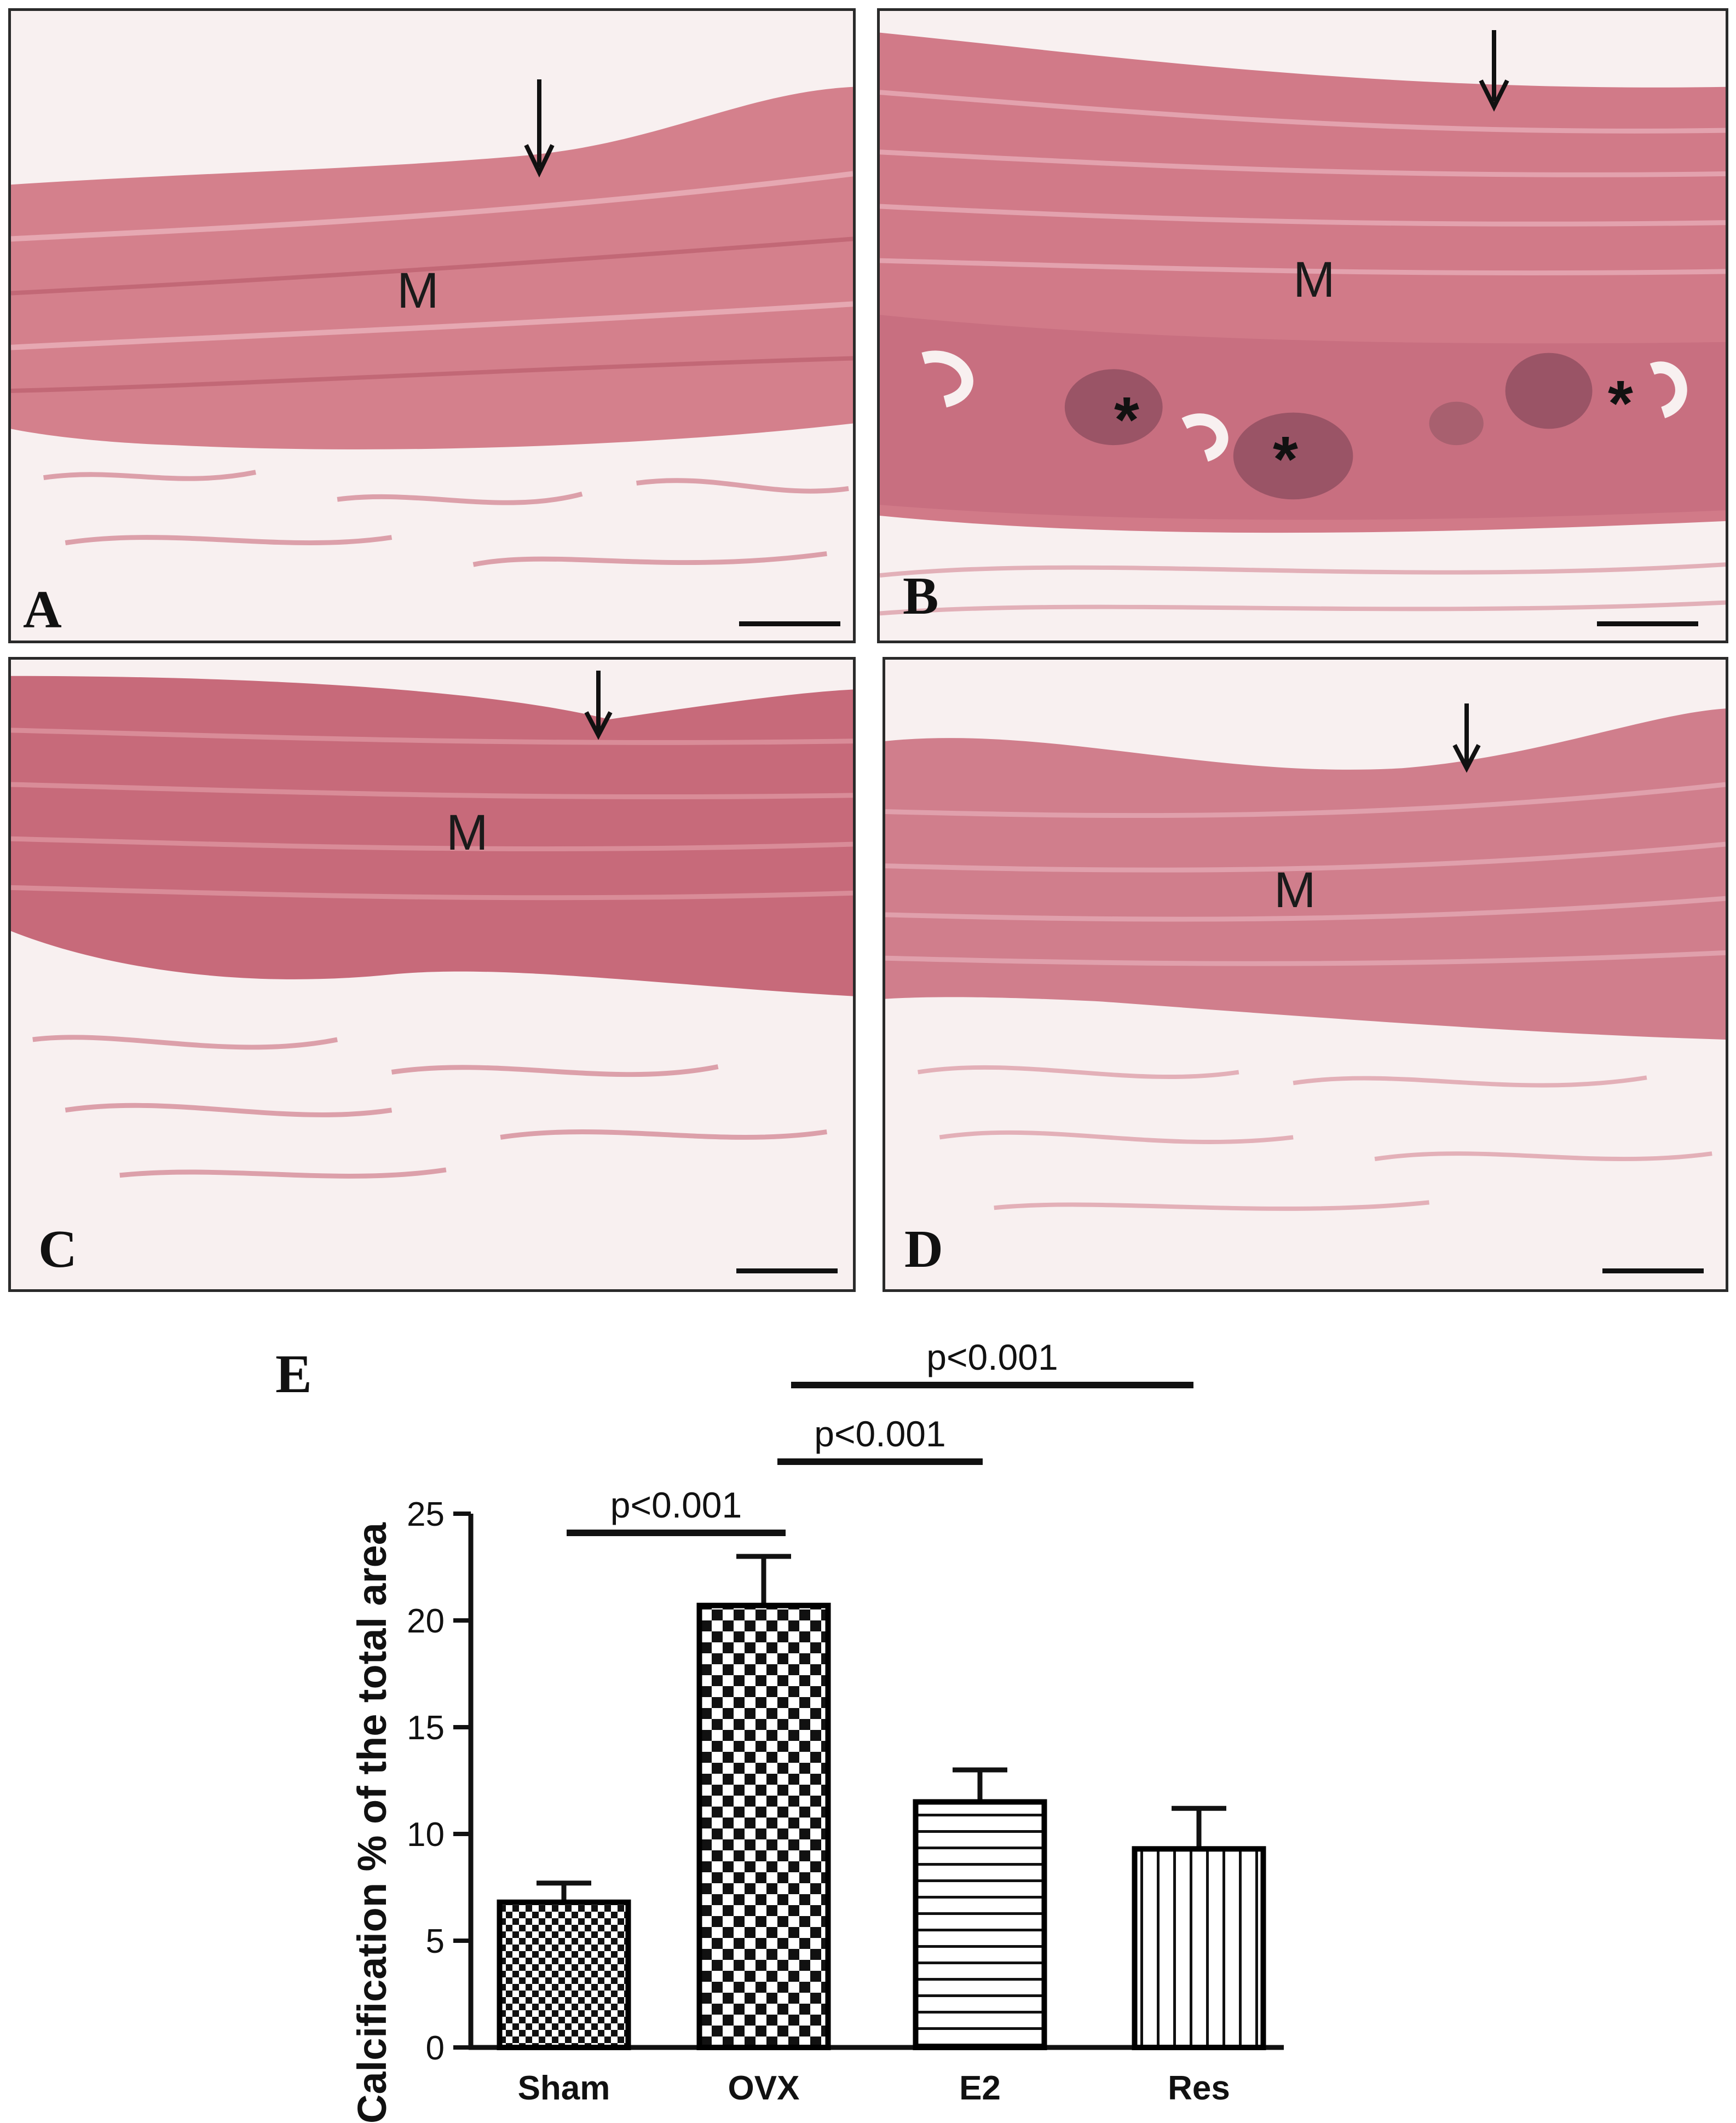  What do you see at coordinates (789, 623) in the screenshot?
I see `scale-bar-a` at bounding box center [789, 623].